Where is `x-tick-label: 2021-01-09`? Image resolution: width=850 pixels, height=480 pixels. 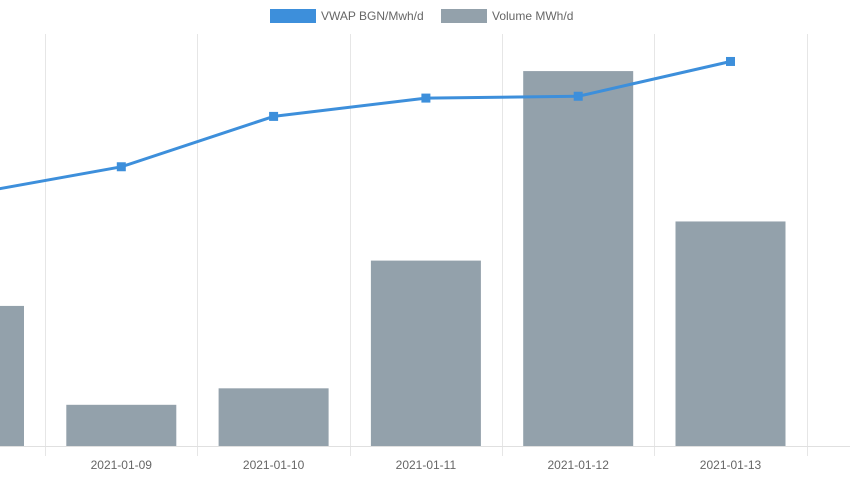
x-tick-label: 2021-01-09 is located at coordinates (122, 465).